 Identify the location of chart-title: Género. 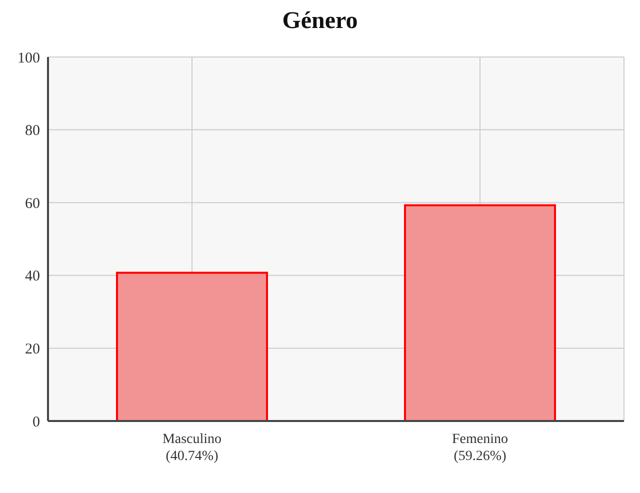
(320, 21).